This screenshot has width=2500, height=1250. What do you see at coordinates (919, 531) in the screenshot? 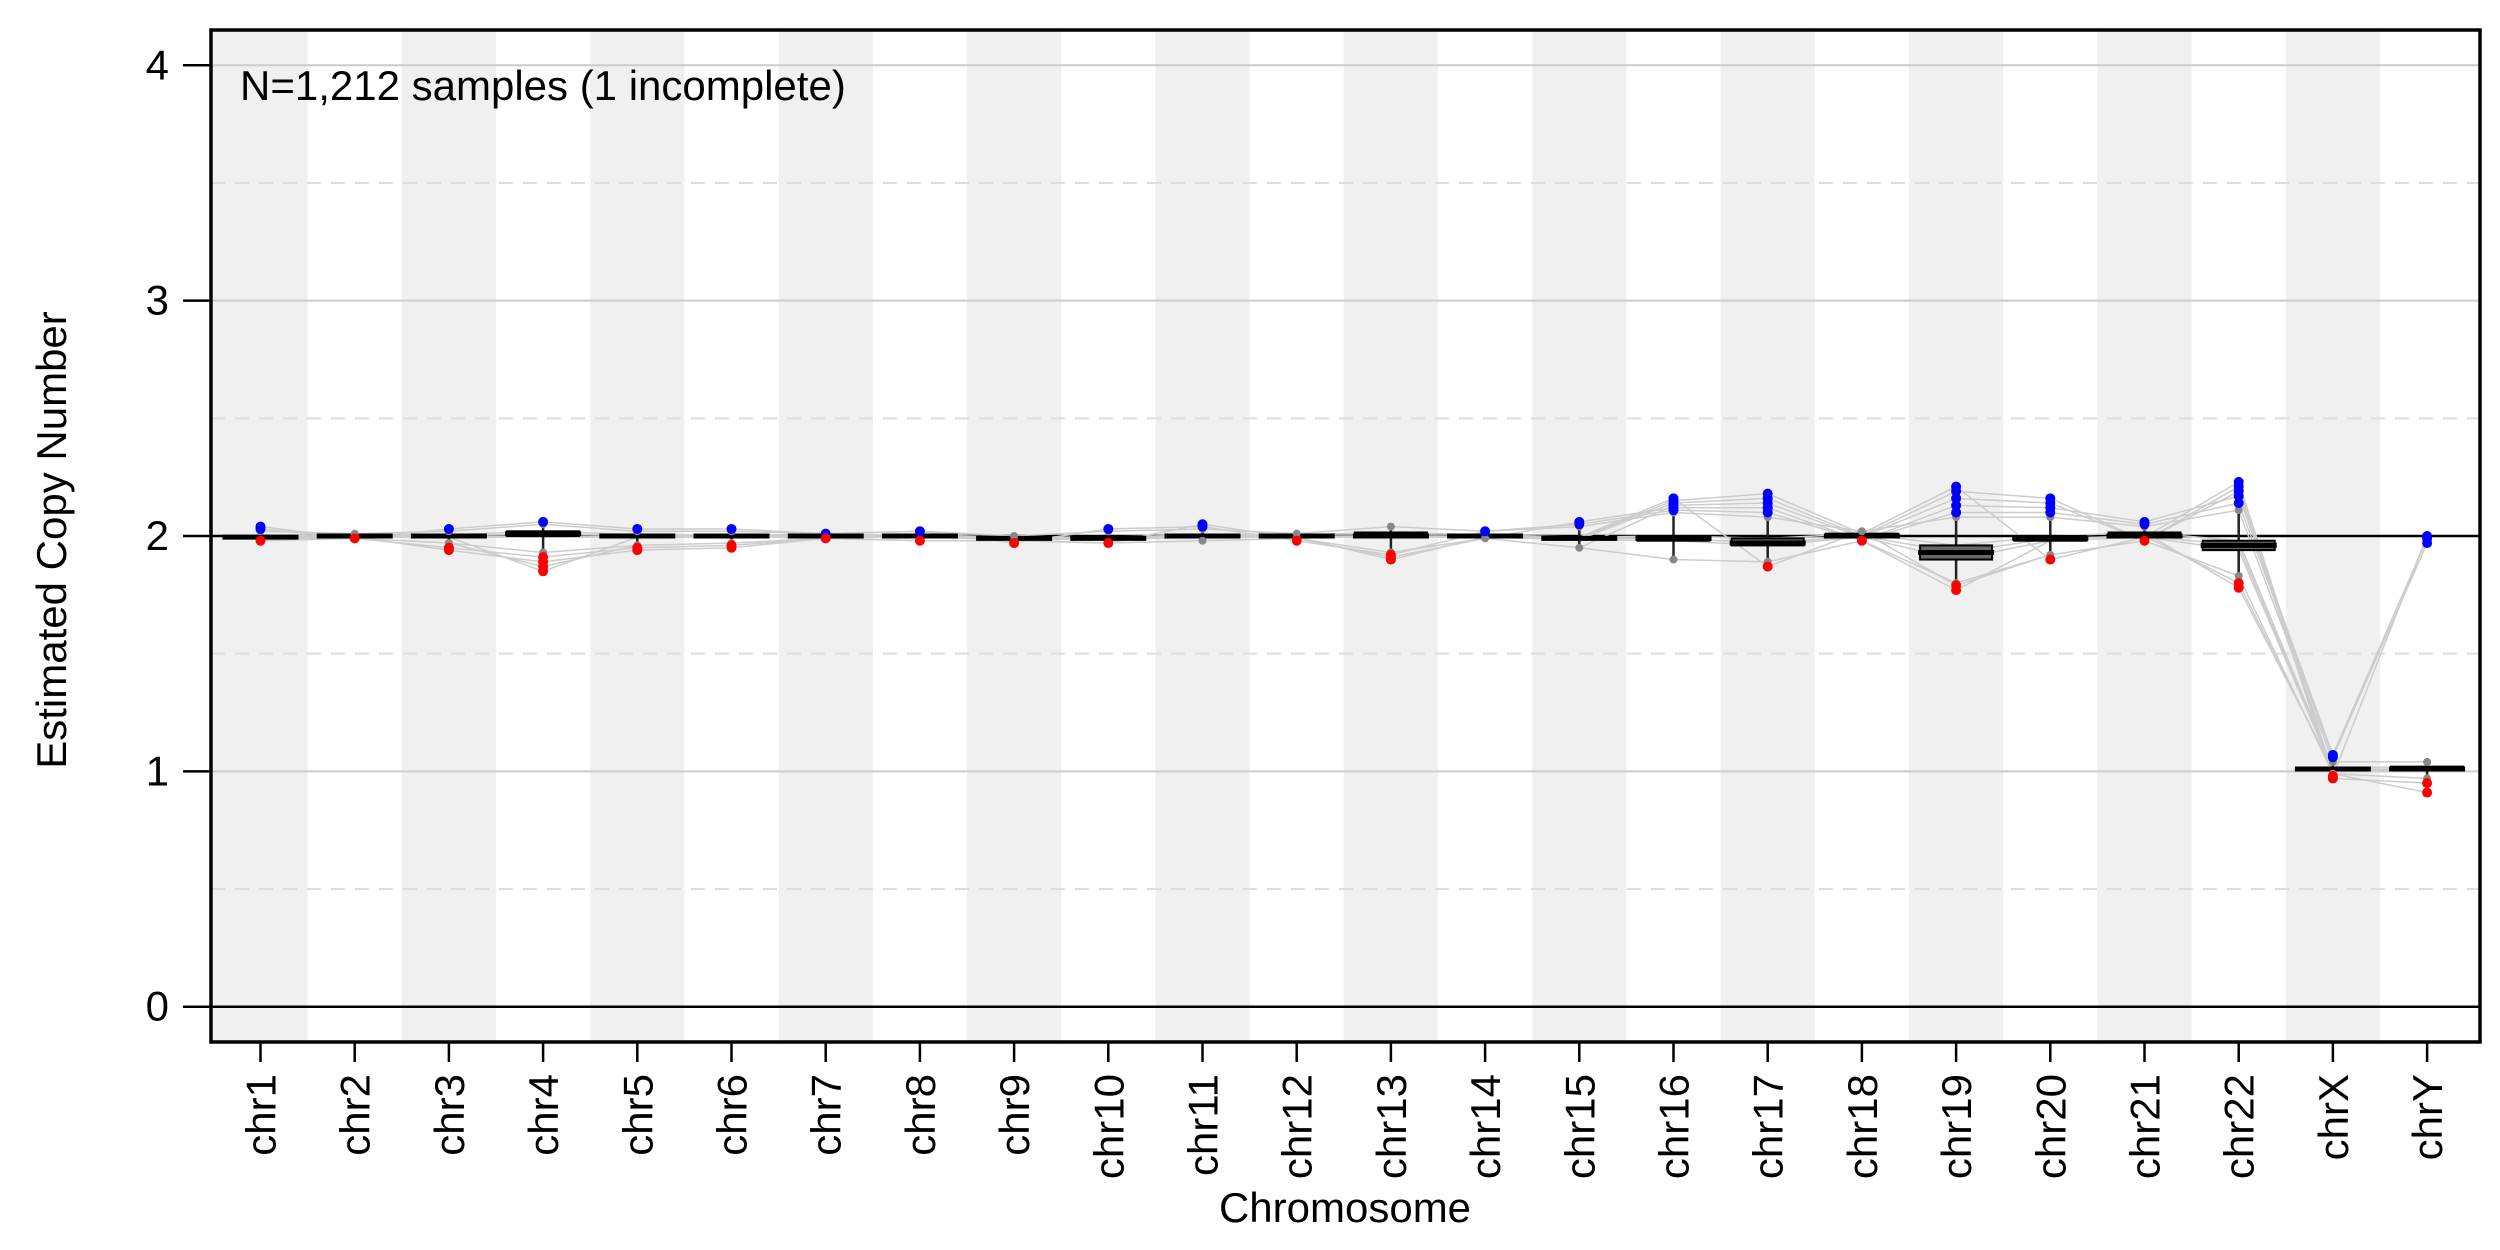
I see `high-outlier-chr8` at bounding box center [919, 531].